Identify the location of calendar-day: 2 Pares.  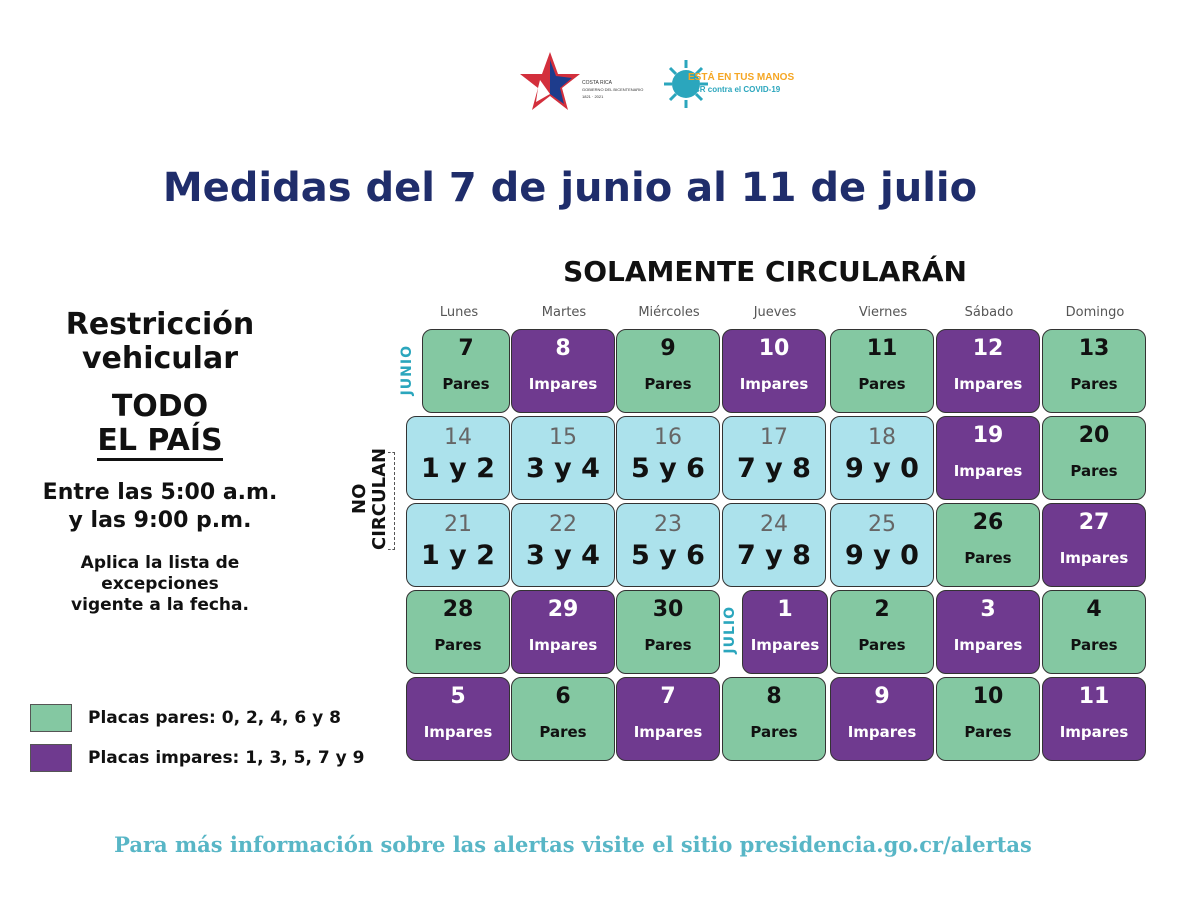
(882, 632).